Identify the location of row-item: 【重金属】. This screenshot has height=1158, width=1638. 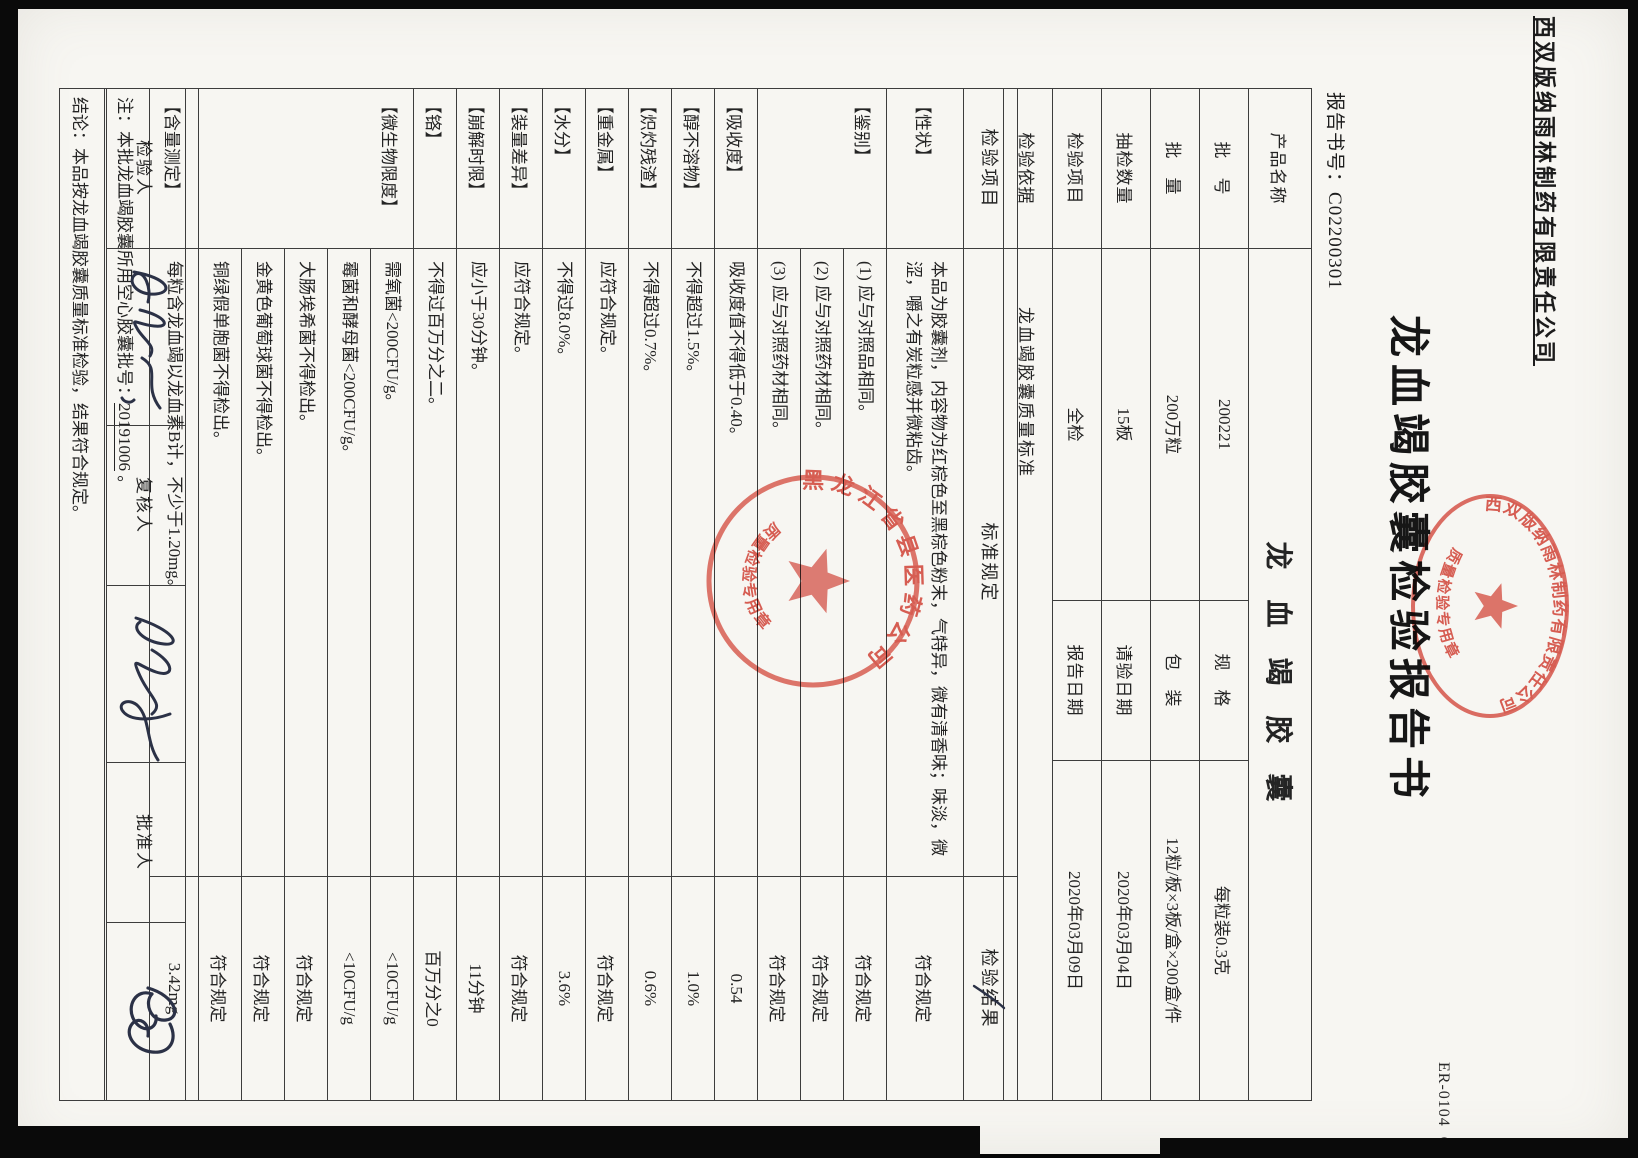
(607, 168).